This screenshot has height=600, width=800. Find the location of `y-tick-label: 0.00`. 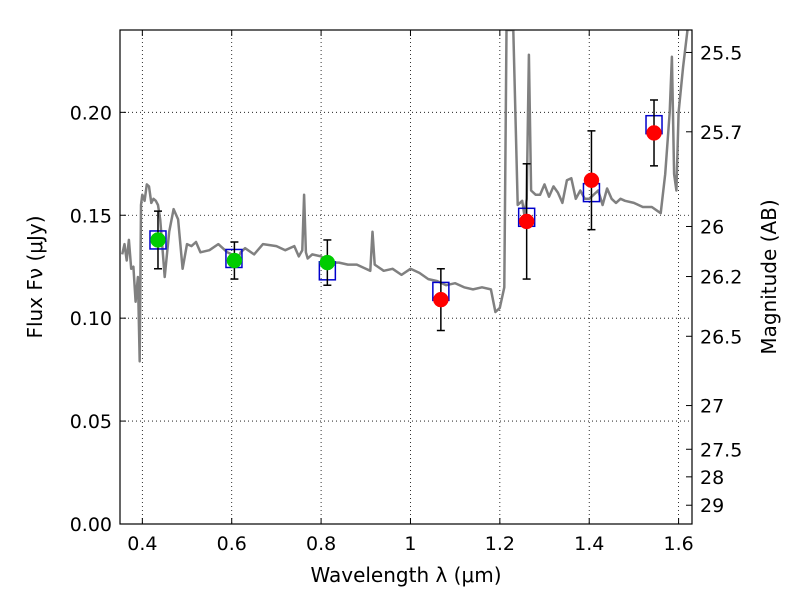

y-tick-label: 0.00 is located at coordinates (91, 525).